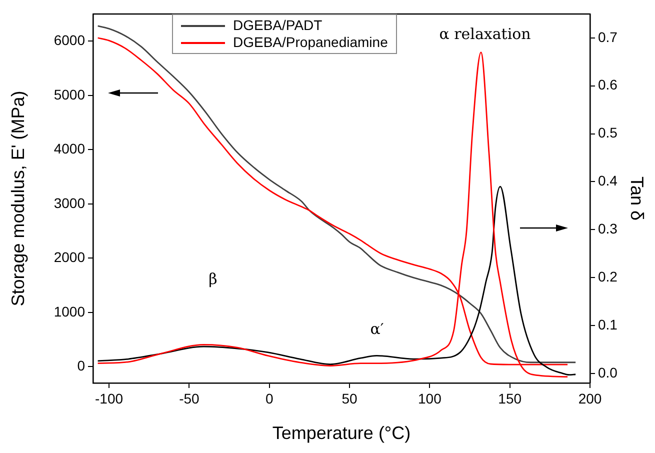 Image resolution: width=655 pixels, height=453 pixels. I want to click on y-tick-label: 6000, so click(70, 40).